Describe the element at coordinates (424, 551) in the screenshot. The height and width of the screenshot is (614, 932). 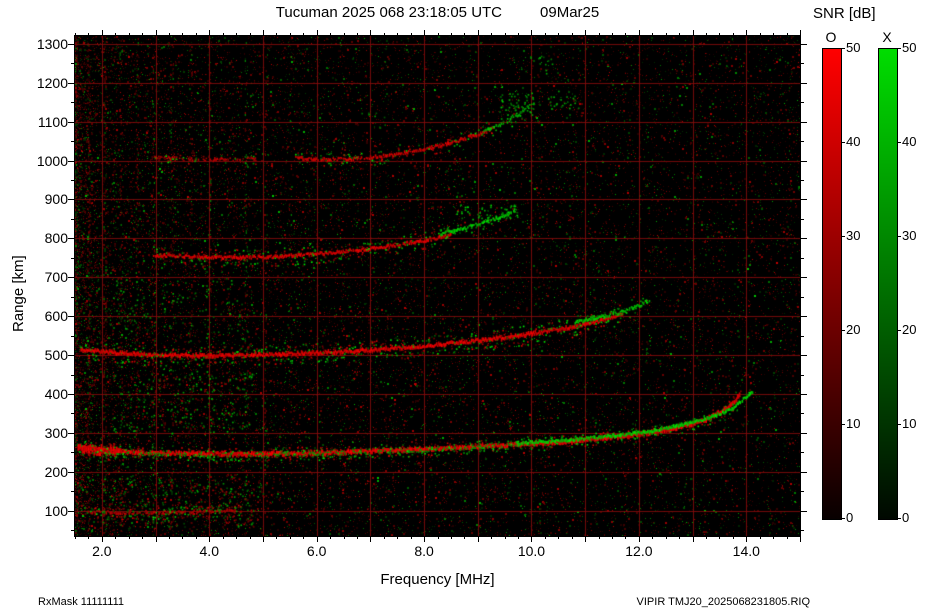
I see `x-tick-label: 8.0` at that location.